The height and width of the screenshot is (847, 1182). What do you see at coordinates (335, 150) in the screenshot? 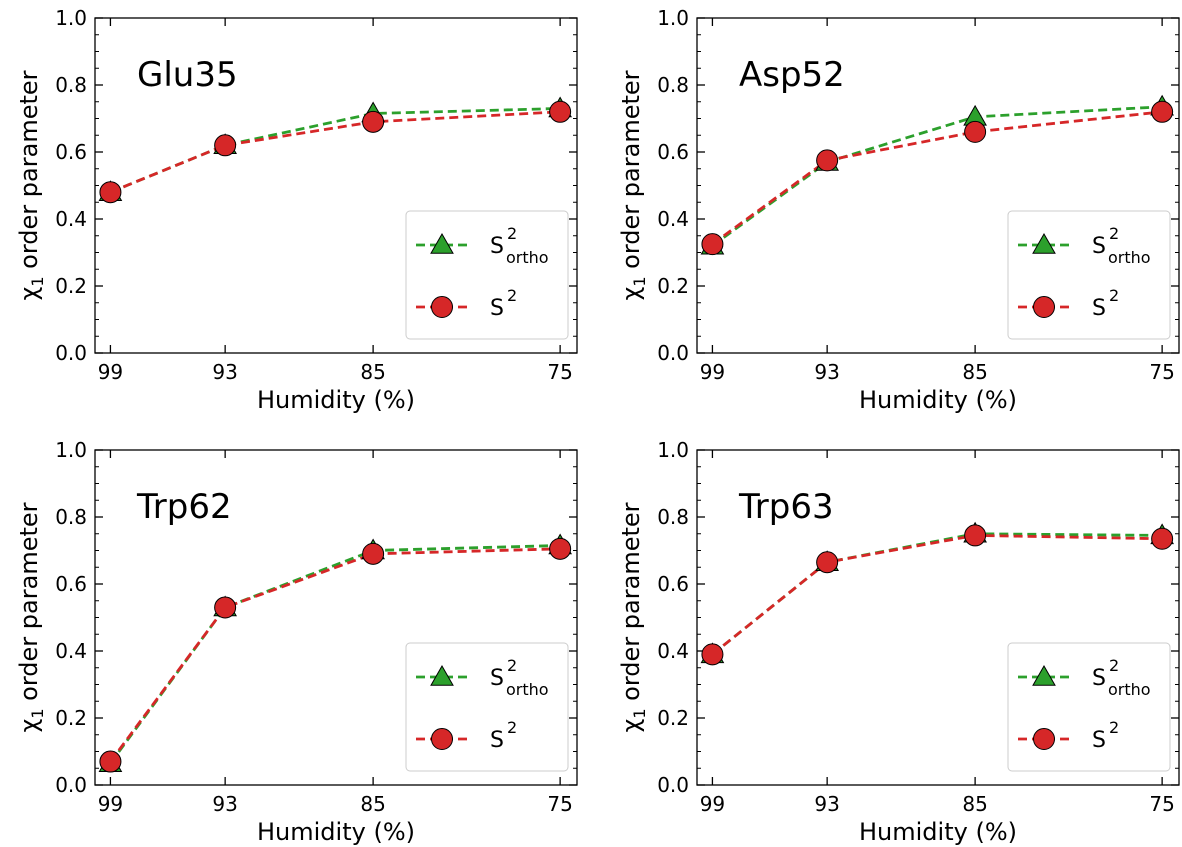
I see `series-line-ortho` at bounding box center [335, 150].